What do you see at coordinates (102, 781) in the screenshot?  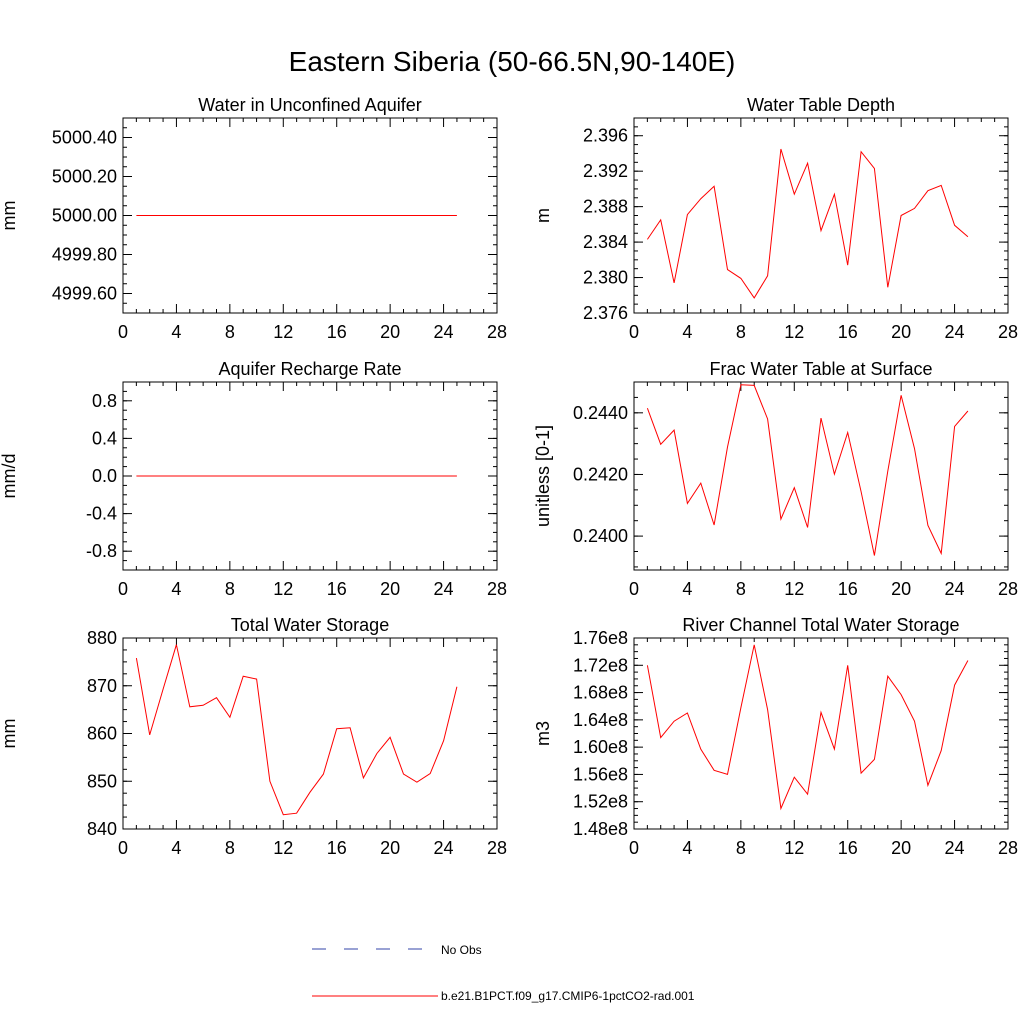 I see `y-tick-label: 850` at bounding box center [102, 781].